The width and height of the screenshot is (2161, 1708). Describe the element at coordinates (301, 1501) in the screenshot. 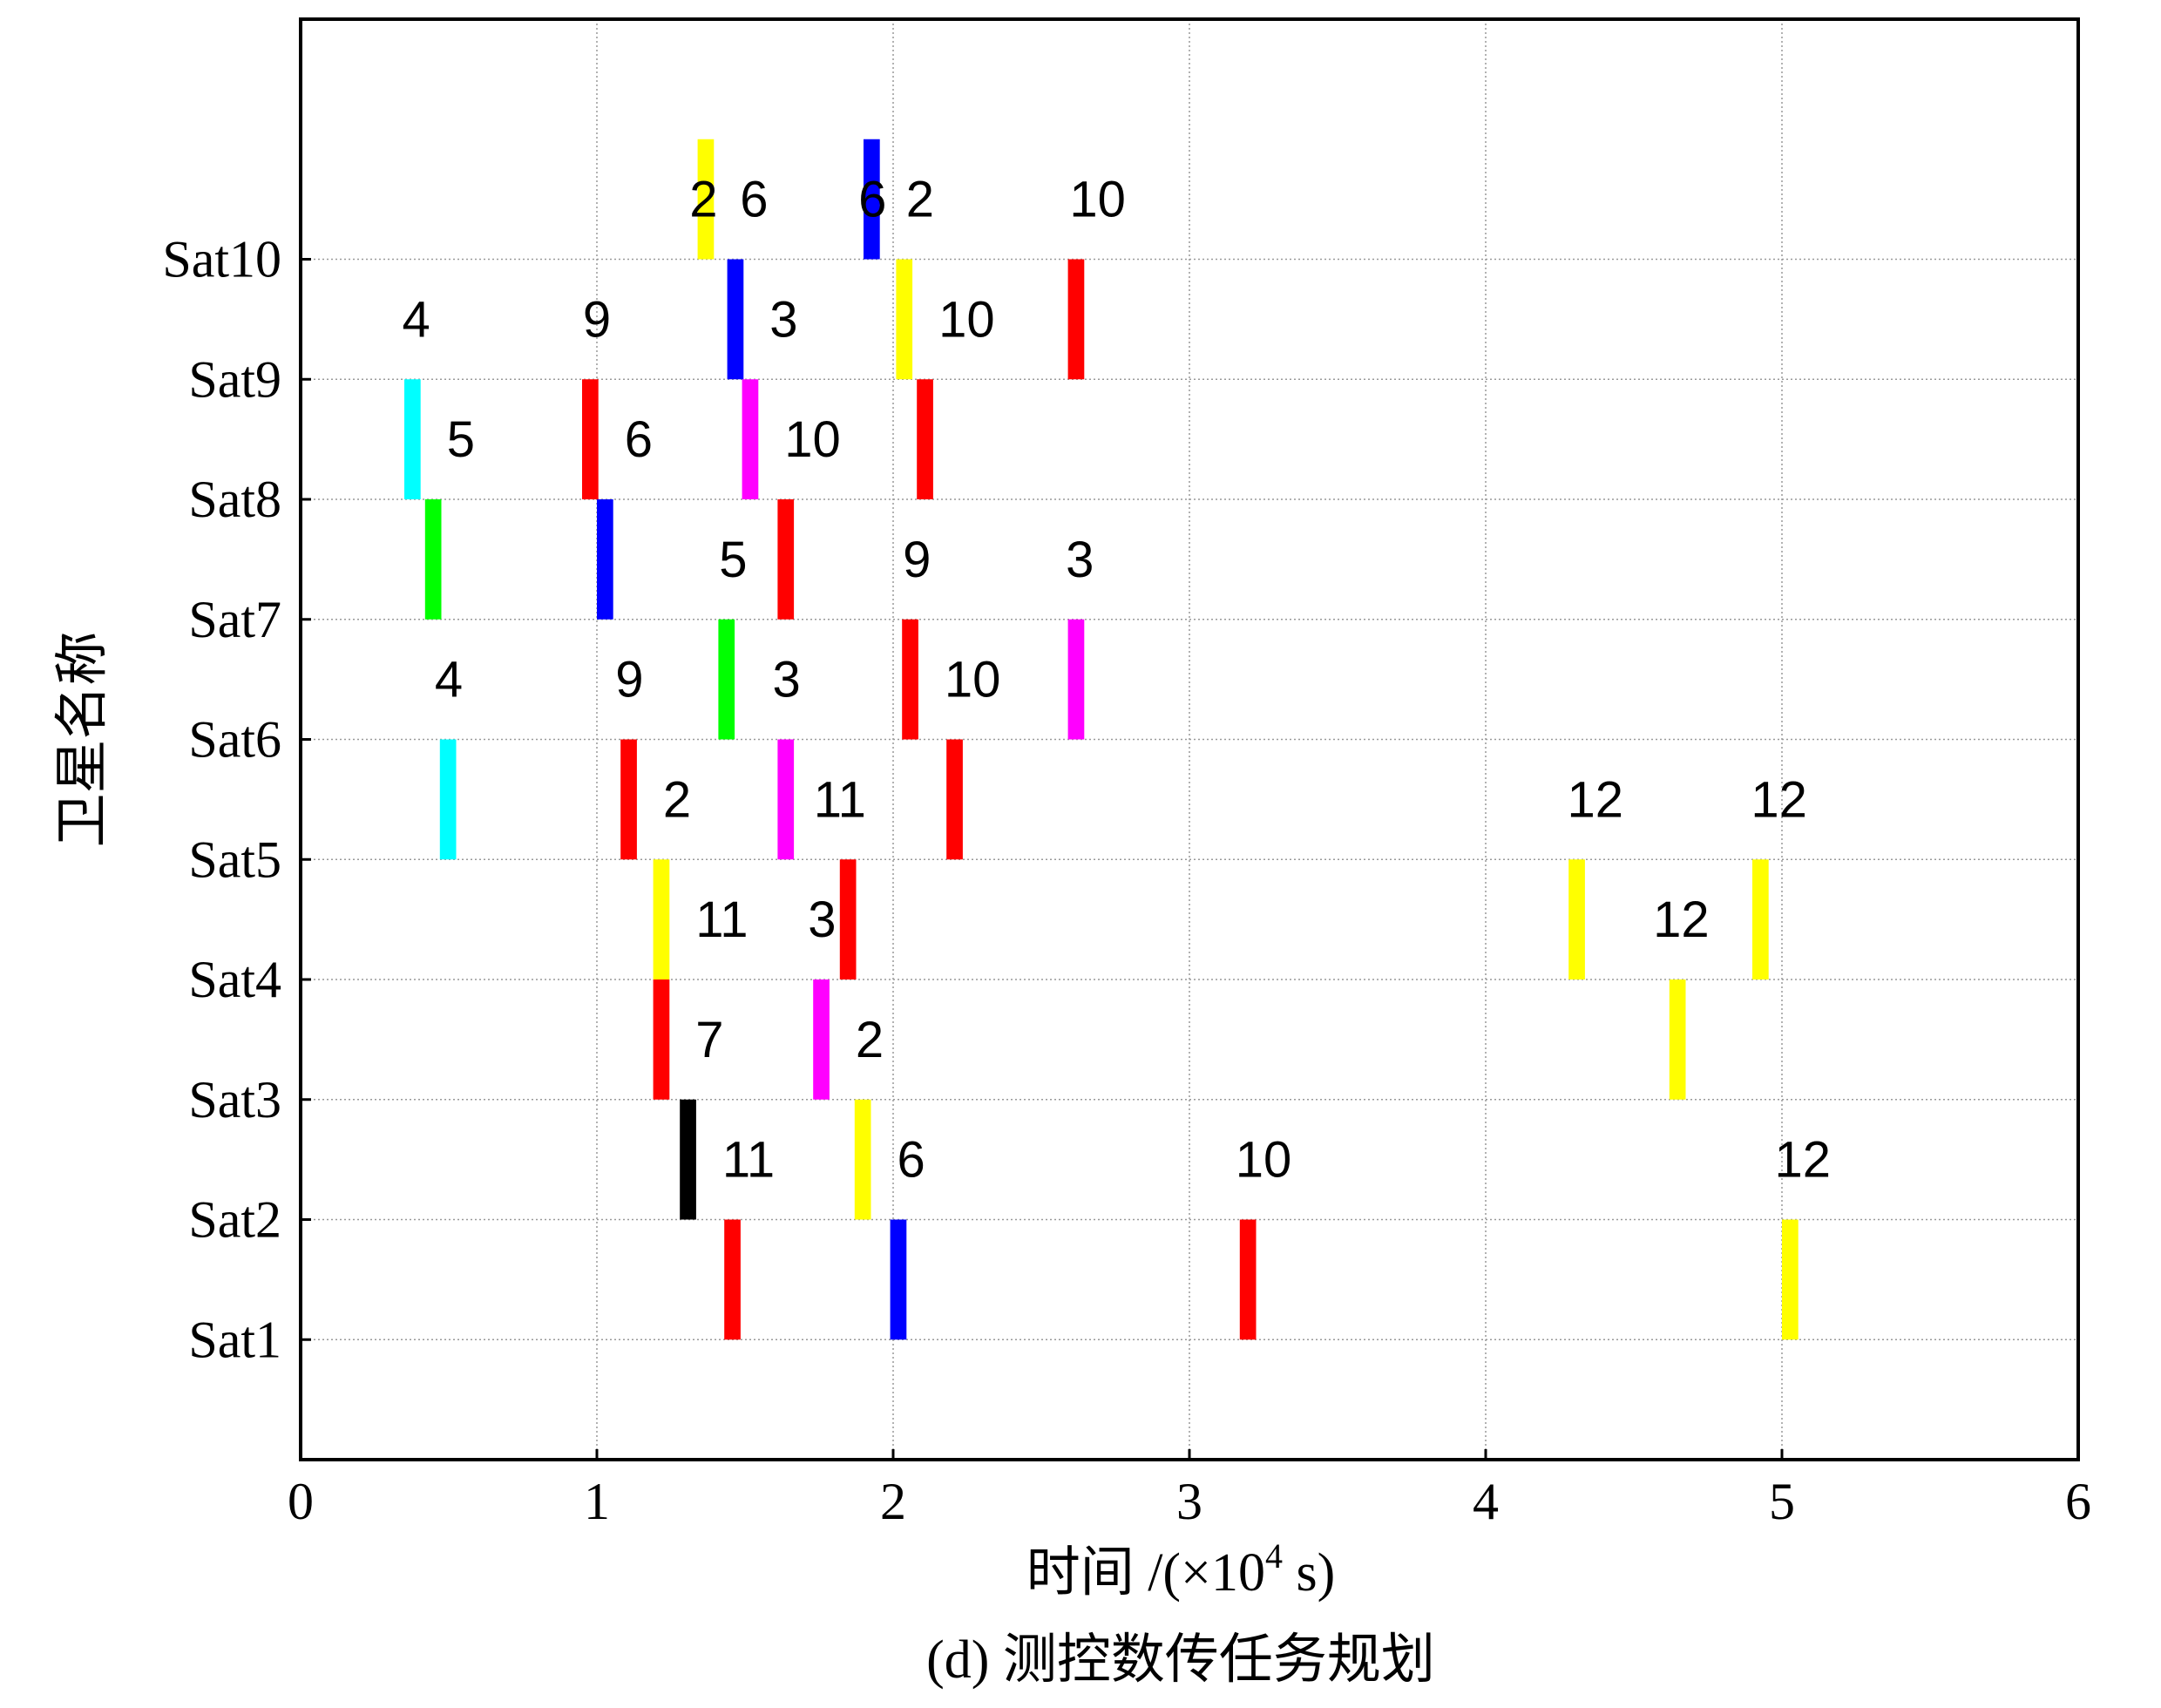

I see `x-tick-label: 0` at that location.